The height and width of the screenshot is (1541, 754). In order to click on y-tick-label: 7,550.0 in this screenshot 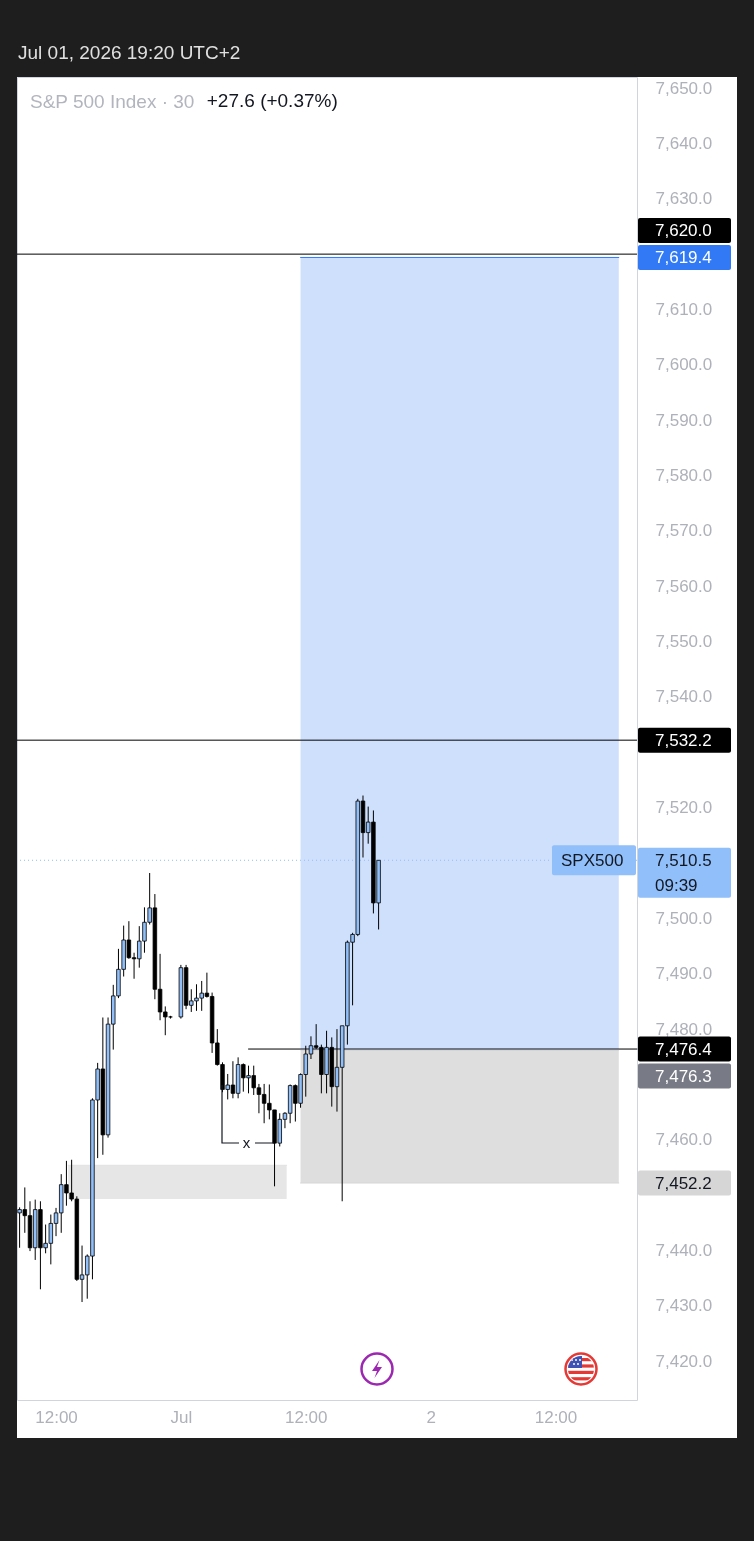, I will do `click(684, 642)`.